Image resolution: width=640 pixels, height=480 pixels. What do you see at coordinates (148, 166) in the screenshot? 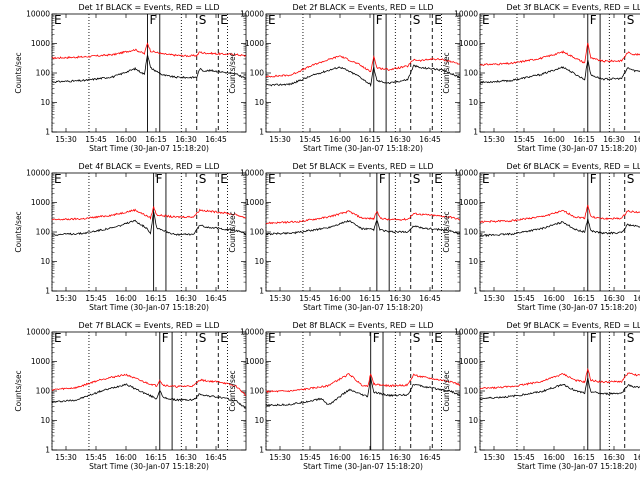
I see `panel-title: Det 4f BLACK = Events, RED = LLD` at bounding box center [148, 166].